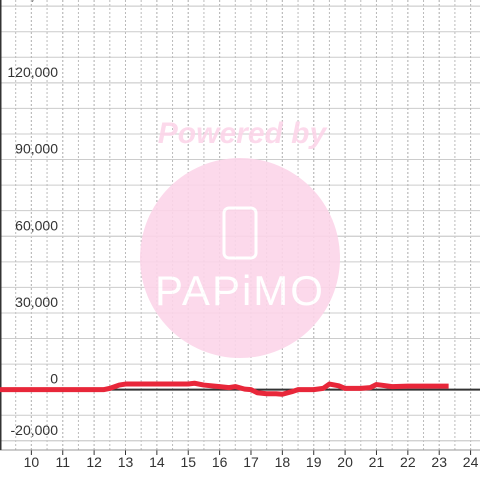  Describe the element at coordinates (439, 462) in the screenshot. I see `x-tick-label: 23` at that location.